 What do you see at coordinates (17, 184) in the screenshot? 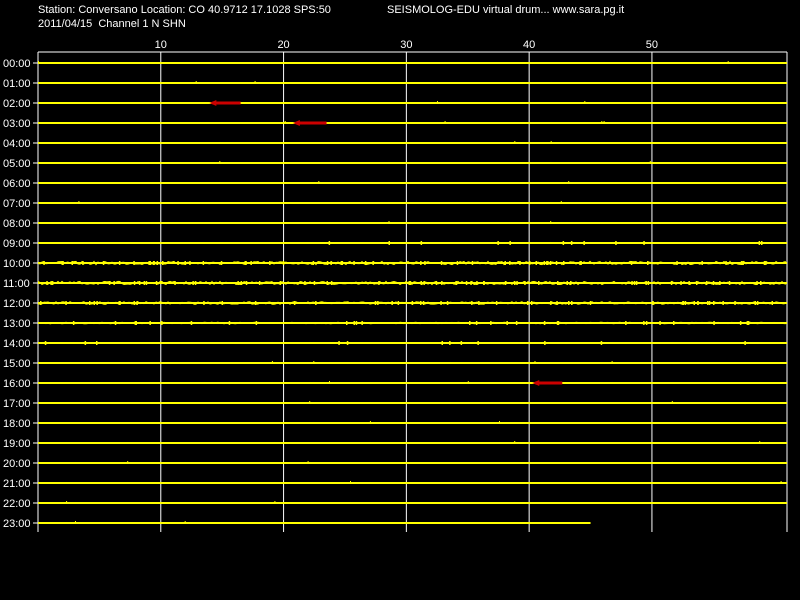
I see `row-label: 06:00` at bounding box center [17, 184].